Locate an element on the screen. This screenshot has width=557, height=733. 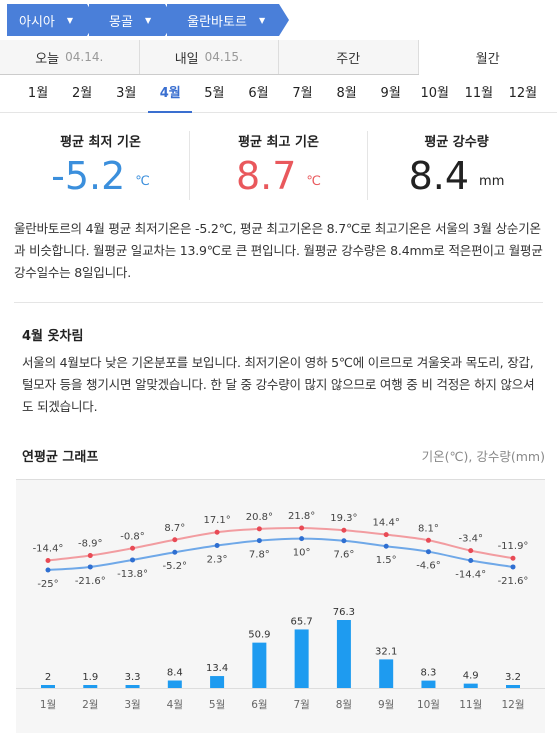
avg-min-temp-unit: ℃ is located at coordinates (142, 181).